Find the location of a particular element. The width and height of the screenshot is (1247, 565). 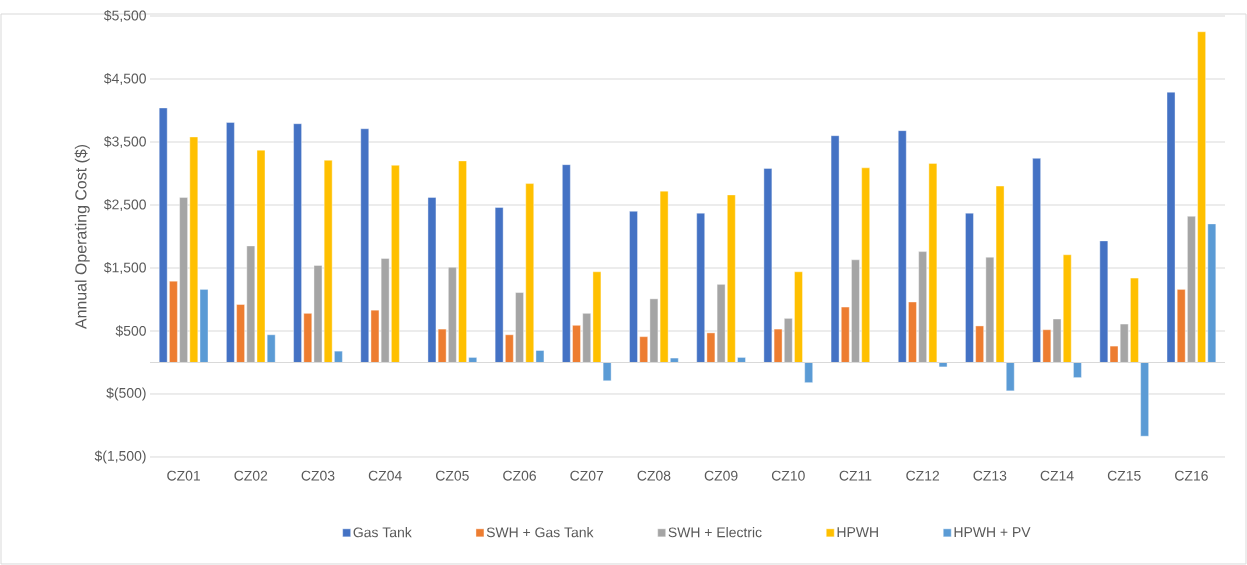

legend-label: SWH + Gas Tank is located at coordinates (540, 532).